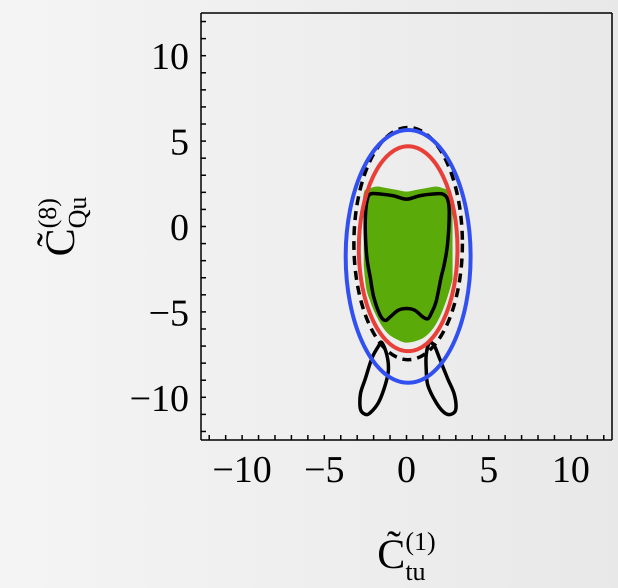 The width and height of the screenshot is (618, 588). I want to click on x-tick-label: 5, so click(488, 469).